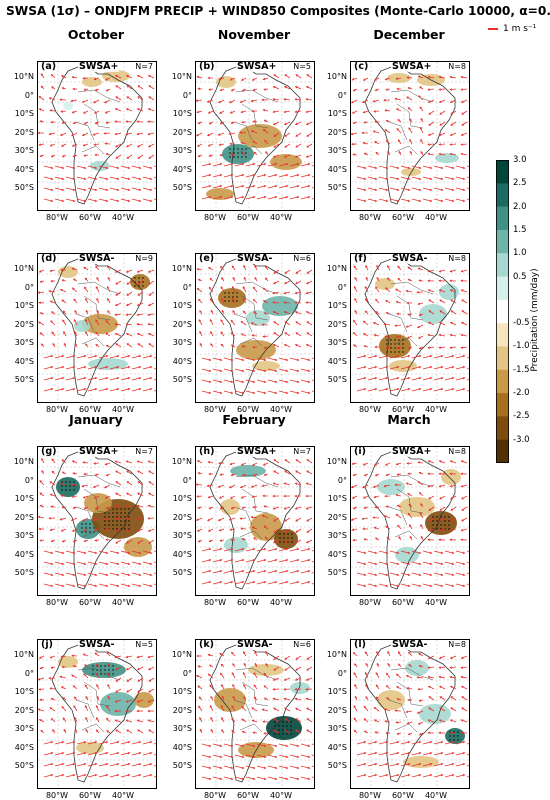 This screenshot has height=800, width=550. What do you see at coordinates (254, 34) in the screenshot?
I see `month-header-november: November` at bounding box center [254, 34].